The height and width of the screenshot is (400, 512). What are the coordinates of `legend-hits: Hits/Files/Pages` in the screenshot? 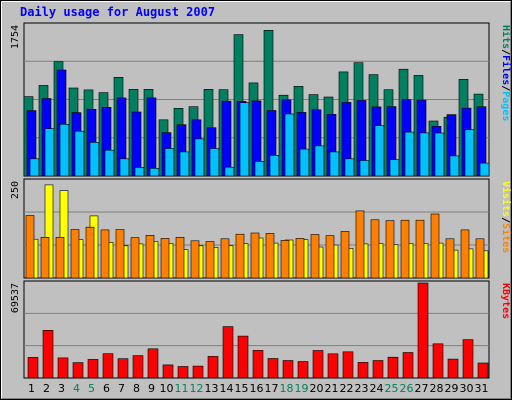 It's located at (506, 73).